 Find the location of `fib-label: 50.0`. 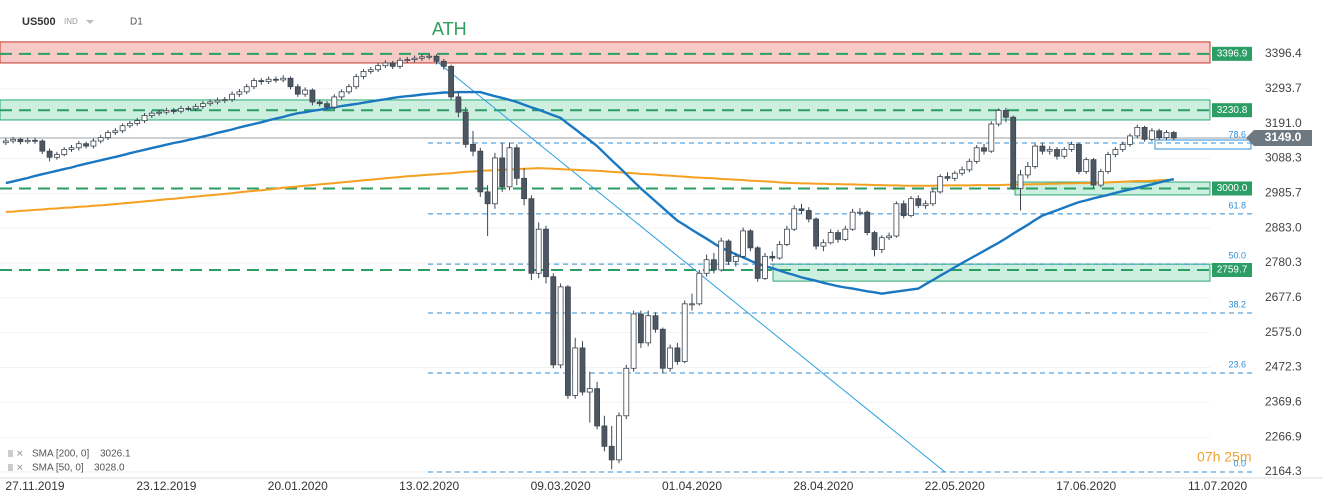

fib-label: 50.0 is located at coordinates (1237, 256).